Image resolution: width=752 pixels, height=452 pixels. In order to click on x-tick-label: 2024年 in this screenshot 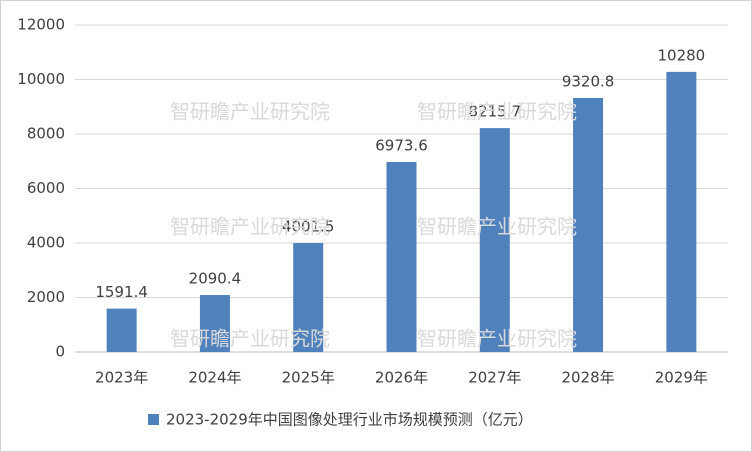, I will do `click(214, 378)`.